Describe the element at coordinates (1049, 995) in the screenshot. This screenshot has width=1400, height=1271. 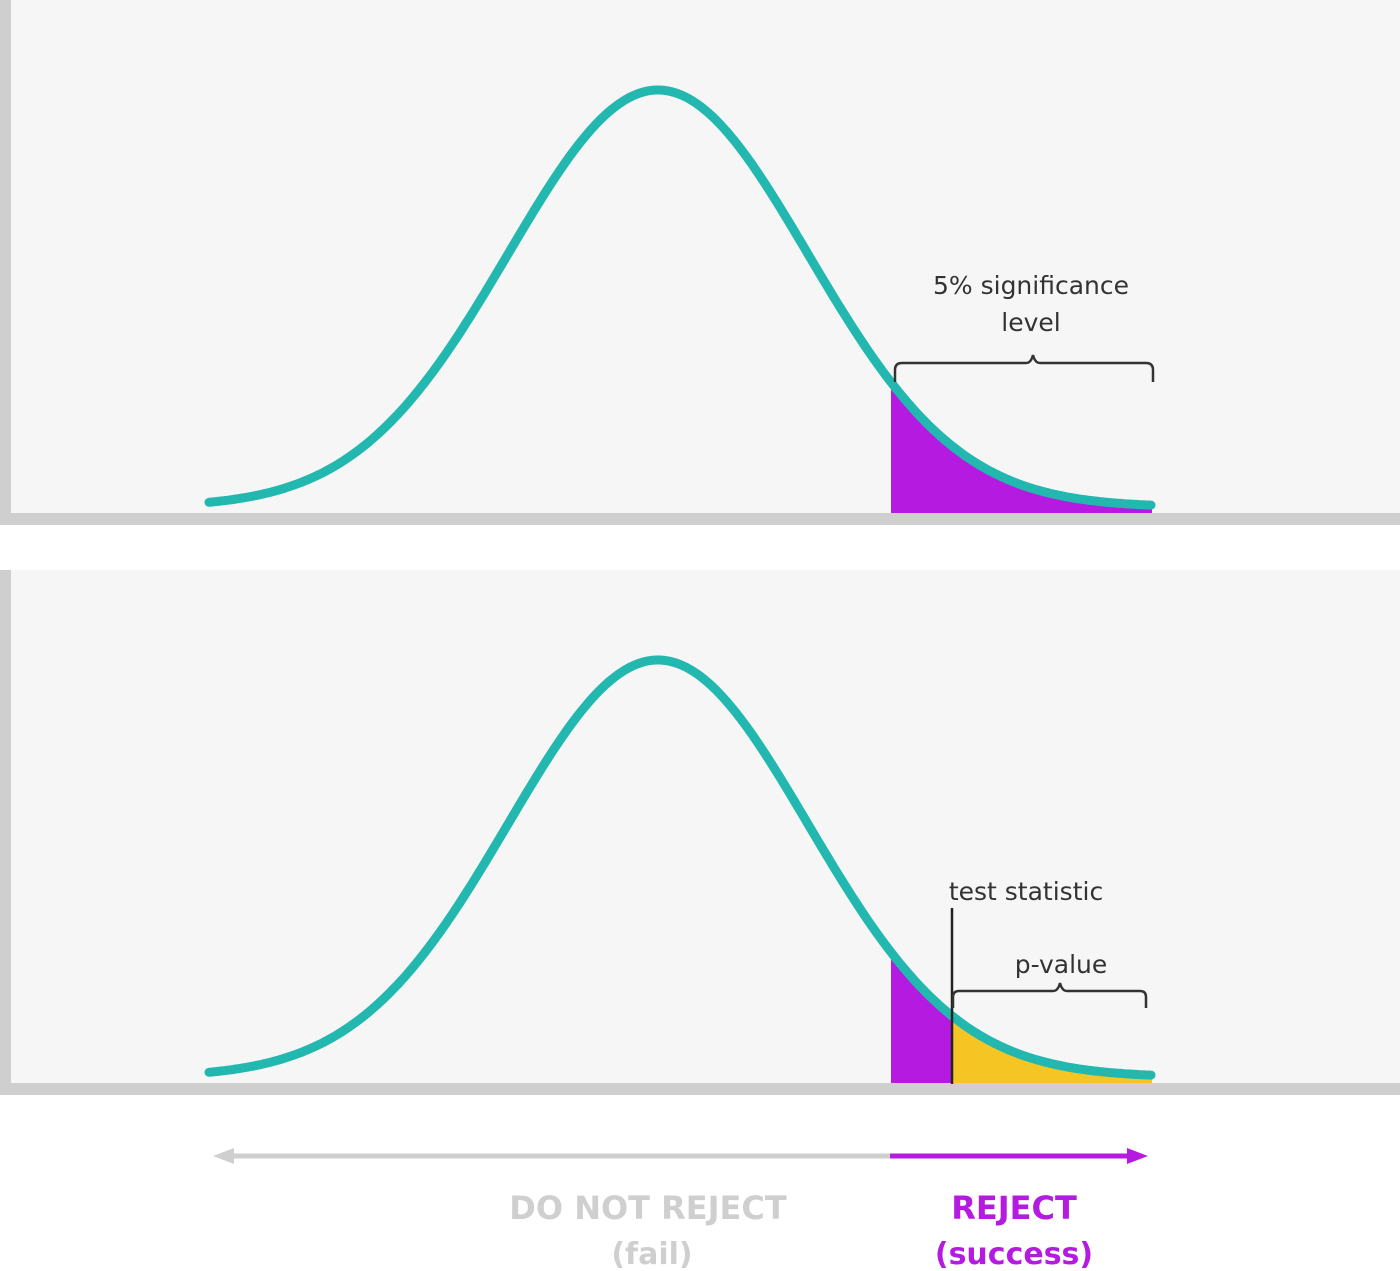
I see `p-value-brace` at that location.